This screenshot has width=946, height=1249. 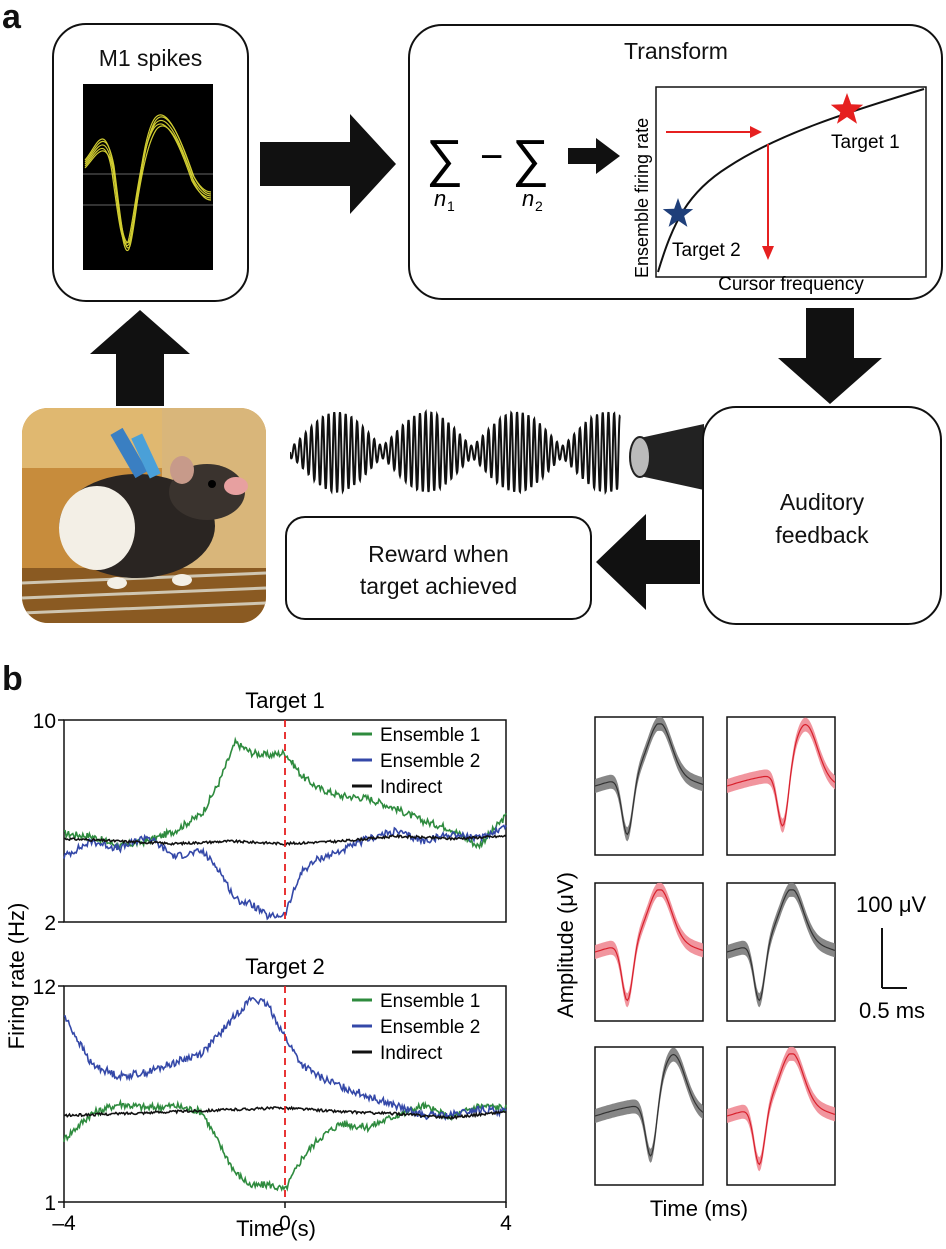 I want to click on transform-curve, so click(x=791, y=180).